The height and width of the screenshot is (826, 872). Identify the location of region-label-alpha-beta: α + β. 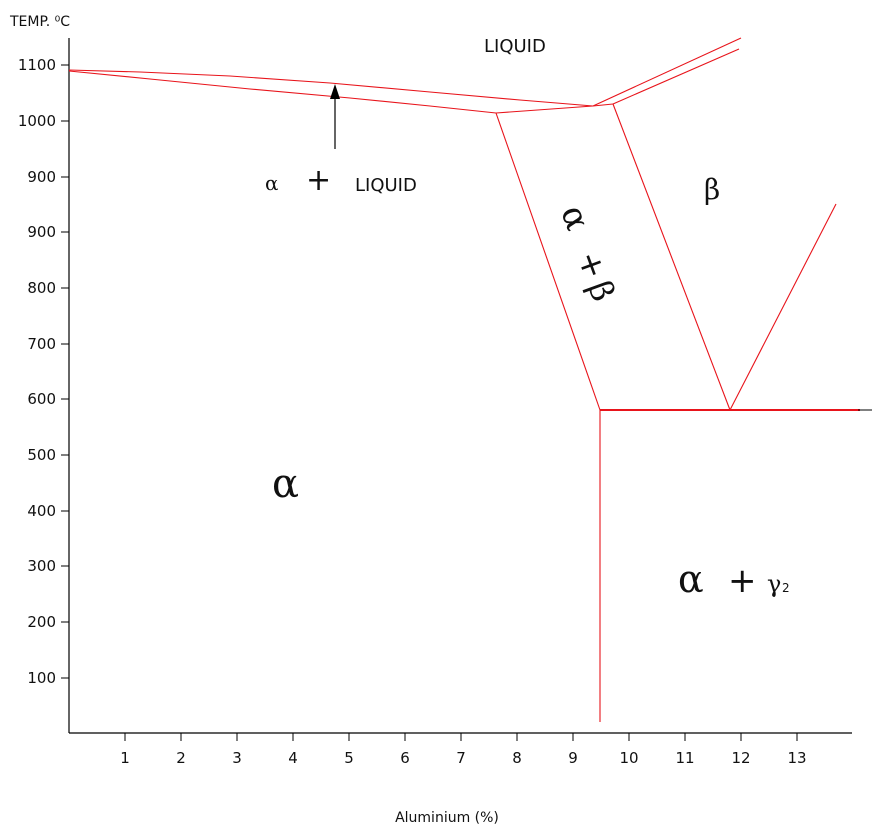
(587, 253).